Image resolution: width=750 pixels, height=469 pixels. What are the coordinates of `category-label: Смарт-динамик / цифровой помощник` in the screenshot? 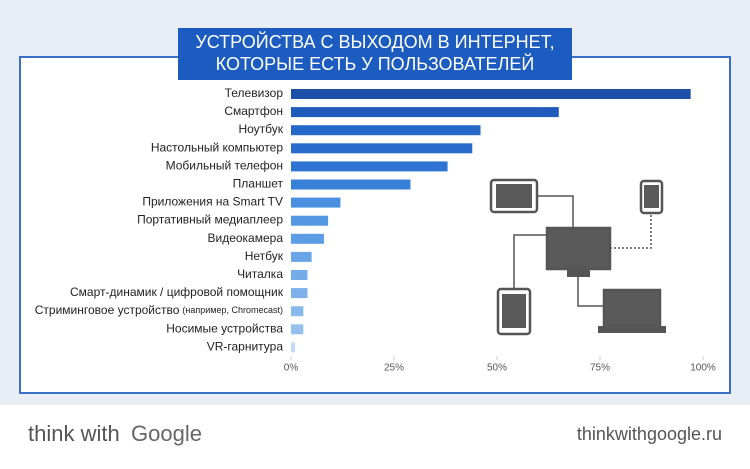 It's located at (177, 292).